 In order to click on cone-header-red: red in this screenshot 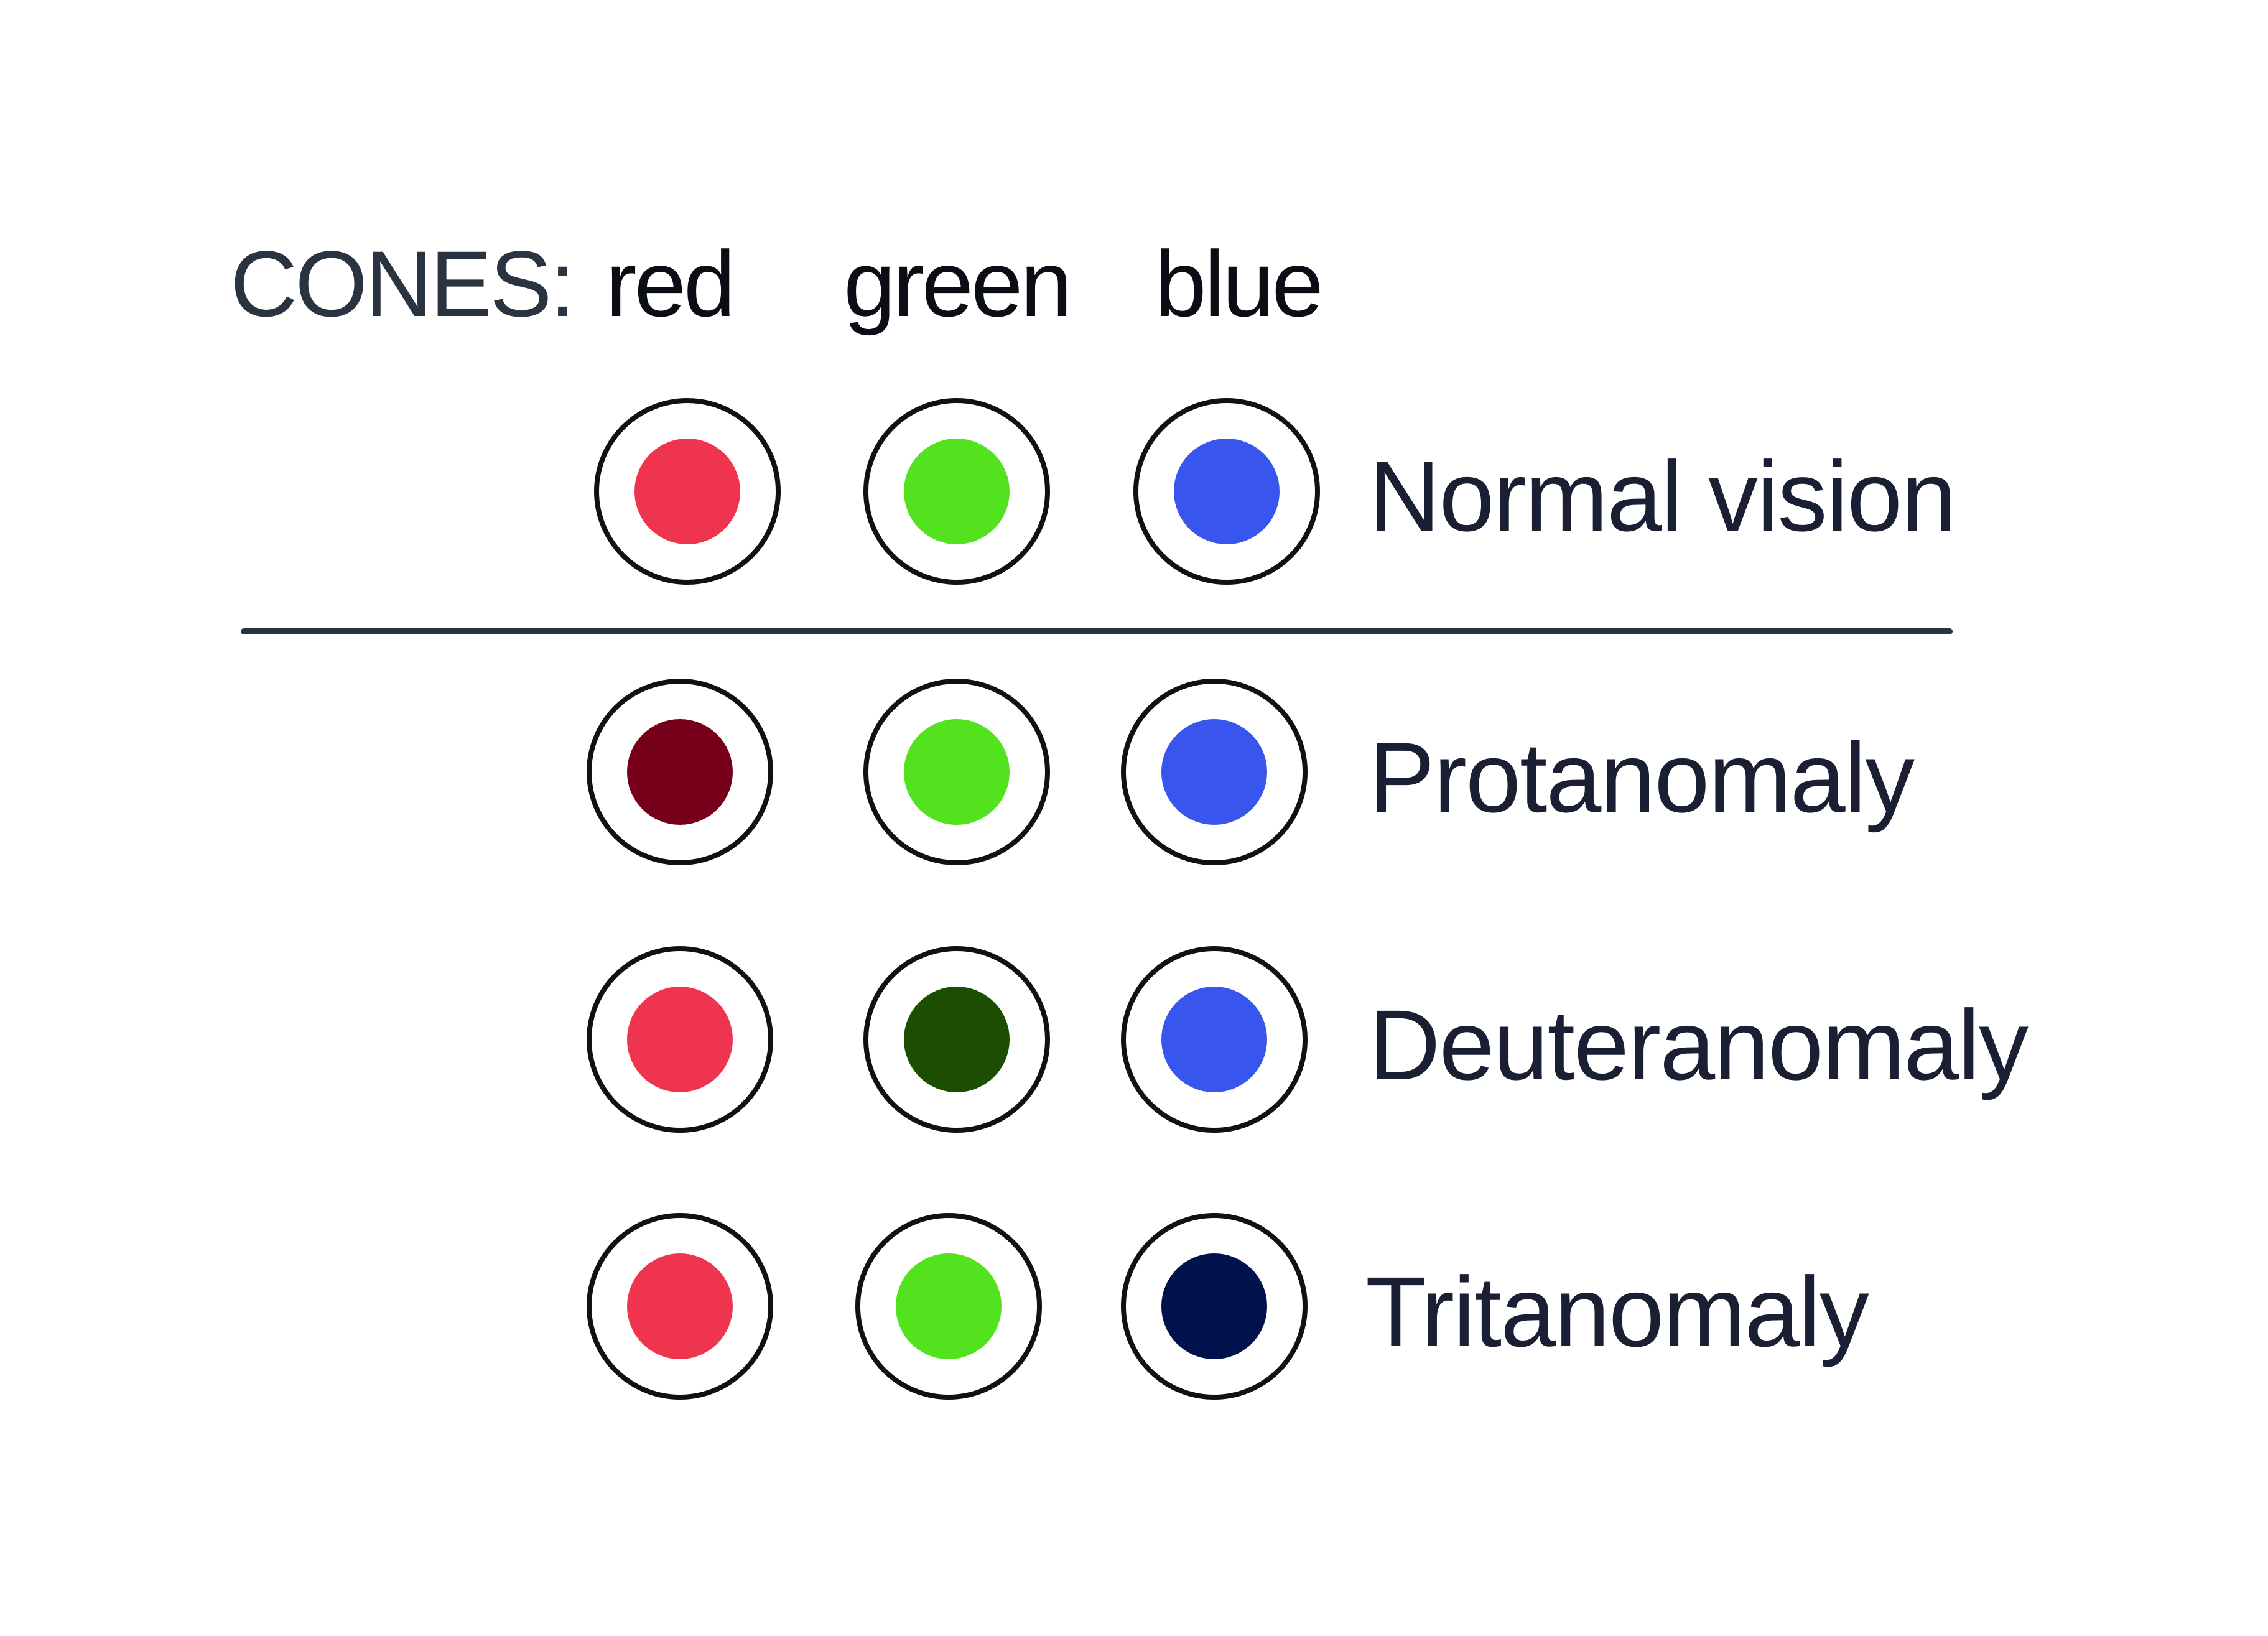, I will do `click(669, 283)`.